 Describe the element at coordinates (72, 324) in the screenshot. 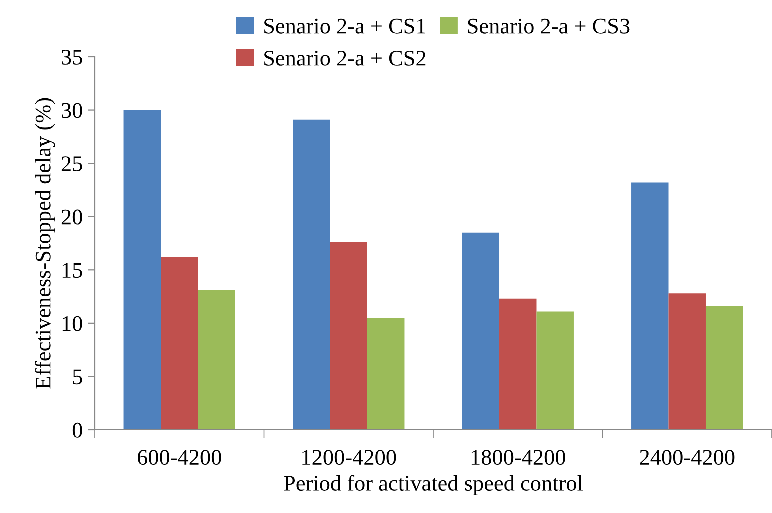

I see `y-tick-label: 10` at that location.